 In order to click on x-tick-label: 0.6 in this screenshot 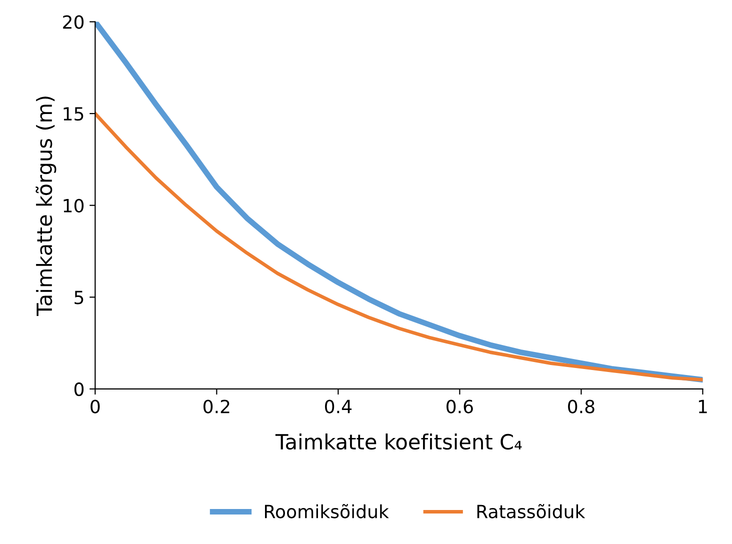, I will do `click(459, 407)`.